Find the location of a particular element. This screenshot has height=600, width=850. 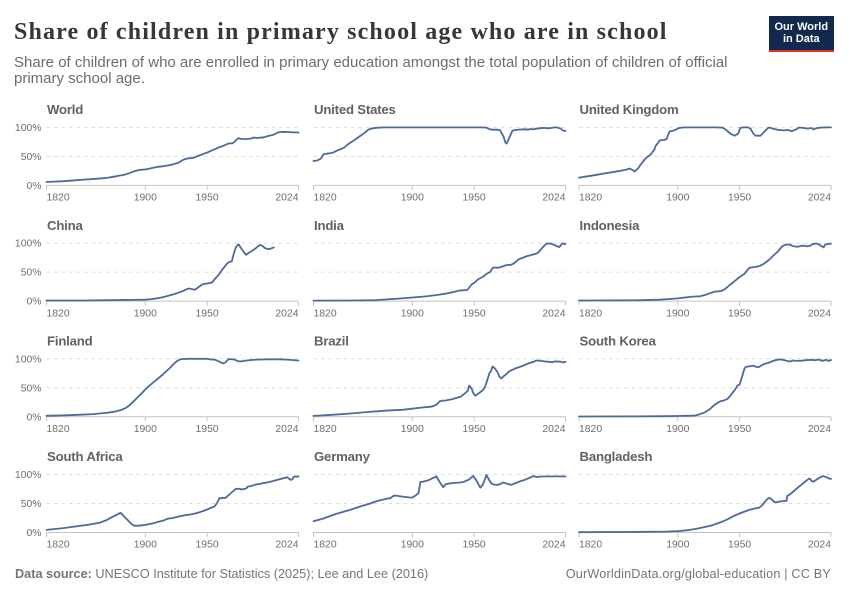

svg-text: Germany is located at coordinates (342, 456).